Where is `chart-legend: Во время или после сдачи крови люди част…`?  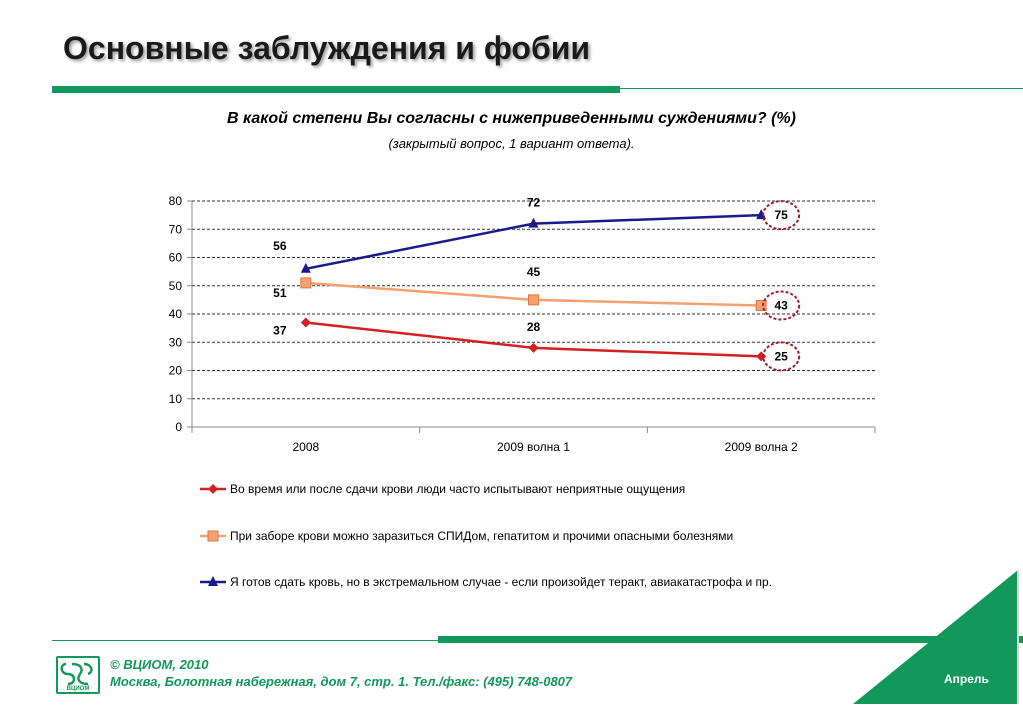
chart-legend: Во время или после сдачи крови люди част… is located at coordinates (486, 535).